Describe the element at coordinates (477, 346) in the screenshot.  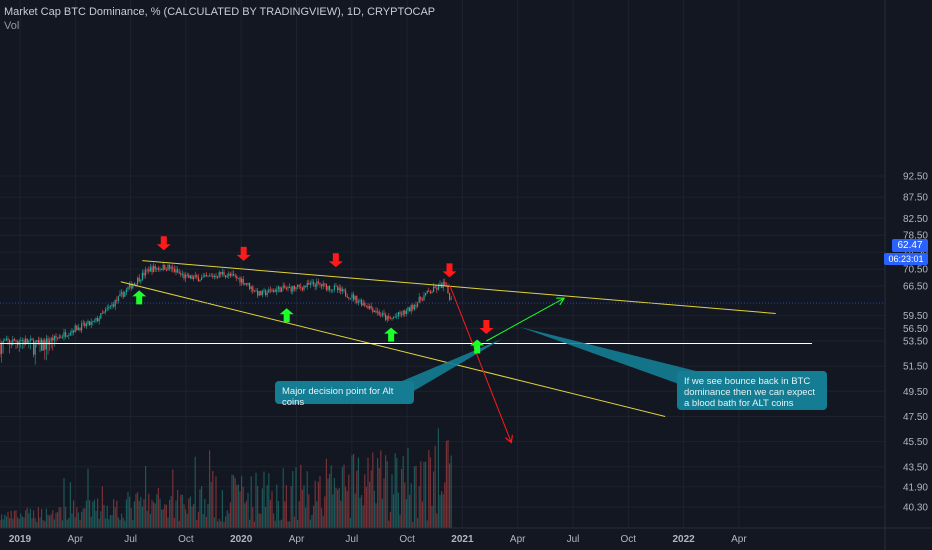
I see `buy-arrow-icon` at that location.